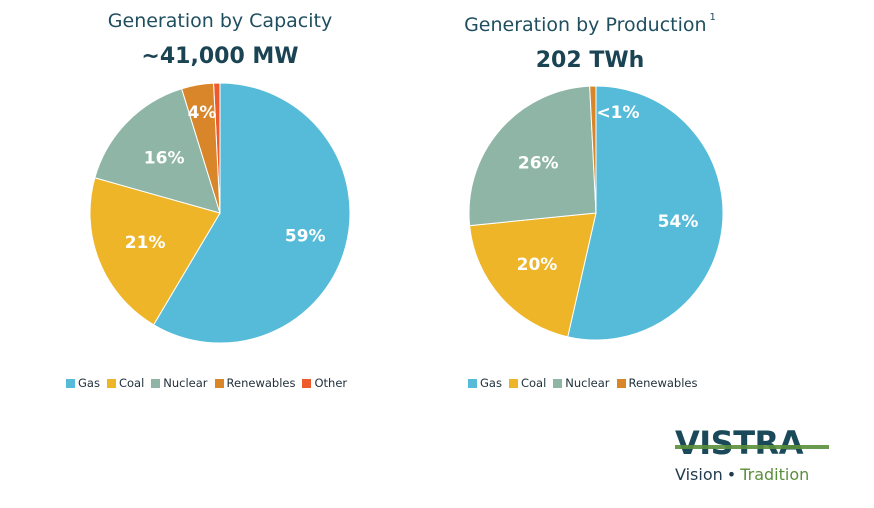  What do you see at coordinates (307, 383) in the screenshot?
I see `legend-swatch-other` at bounding box center [307, 383].